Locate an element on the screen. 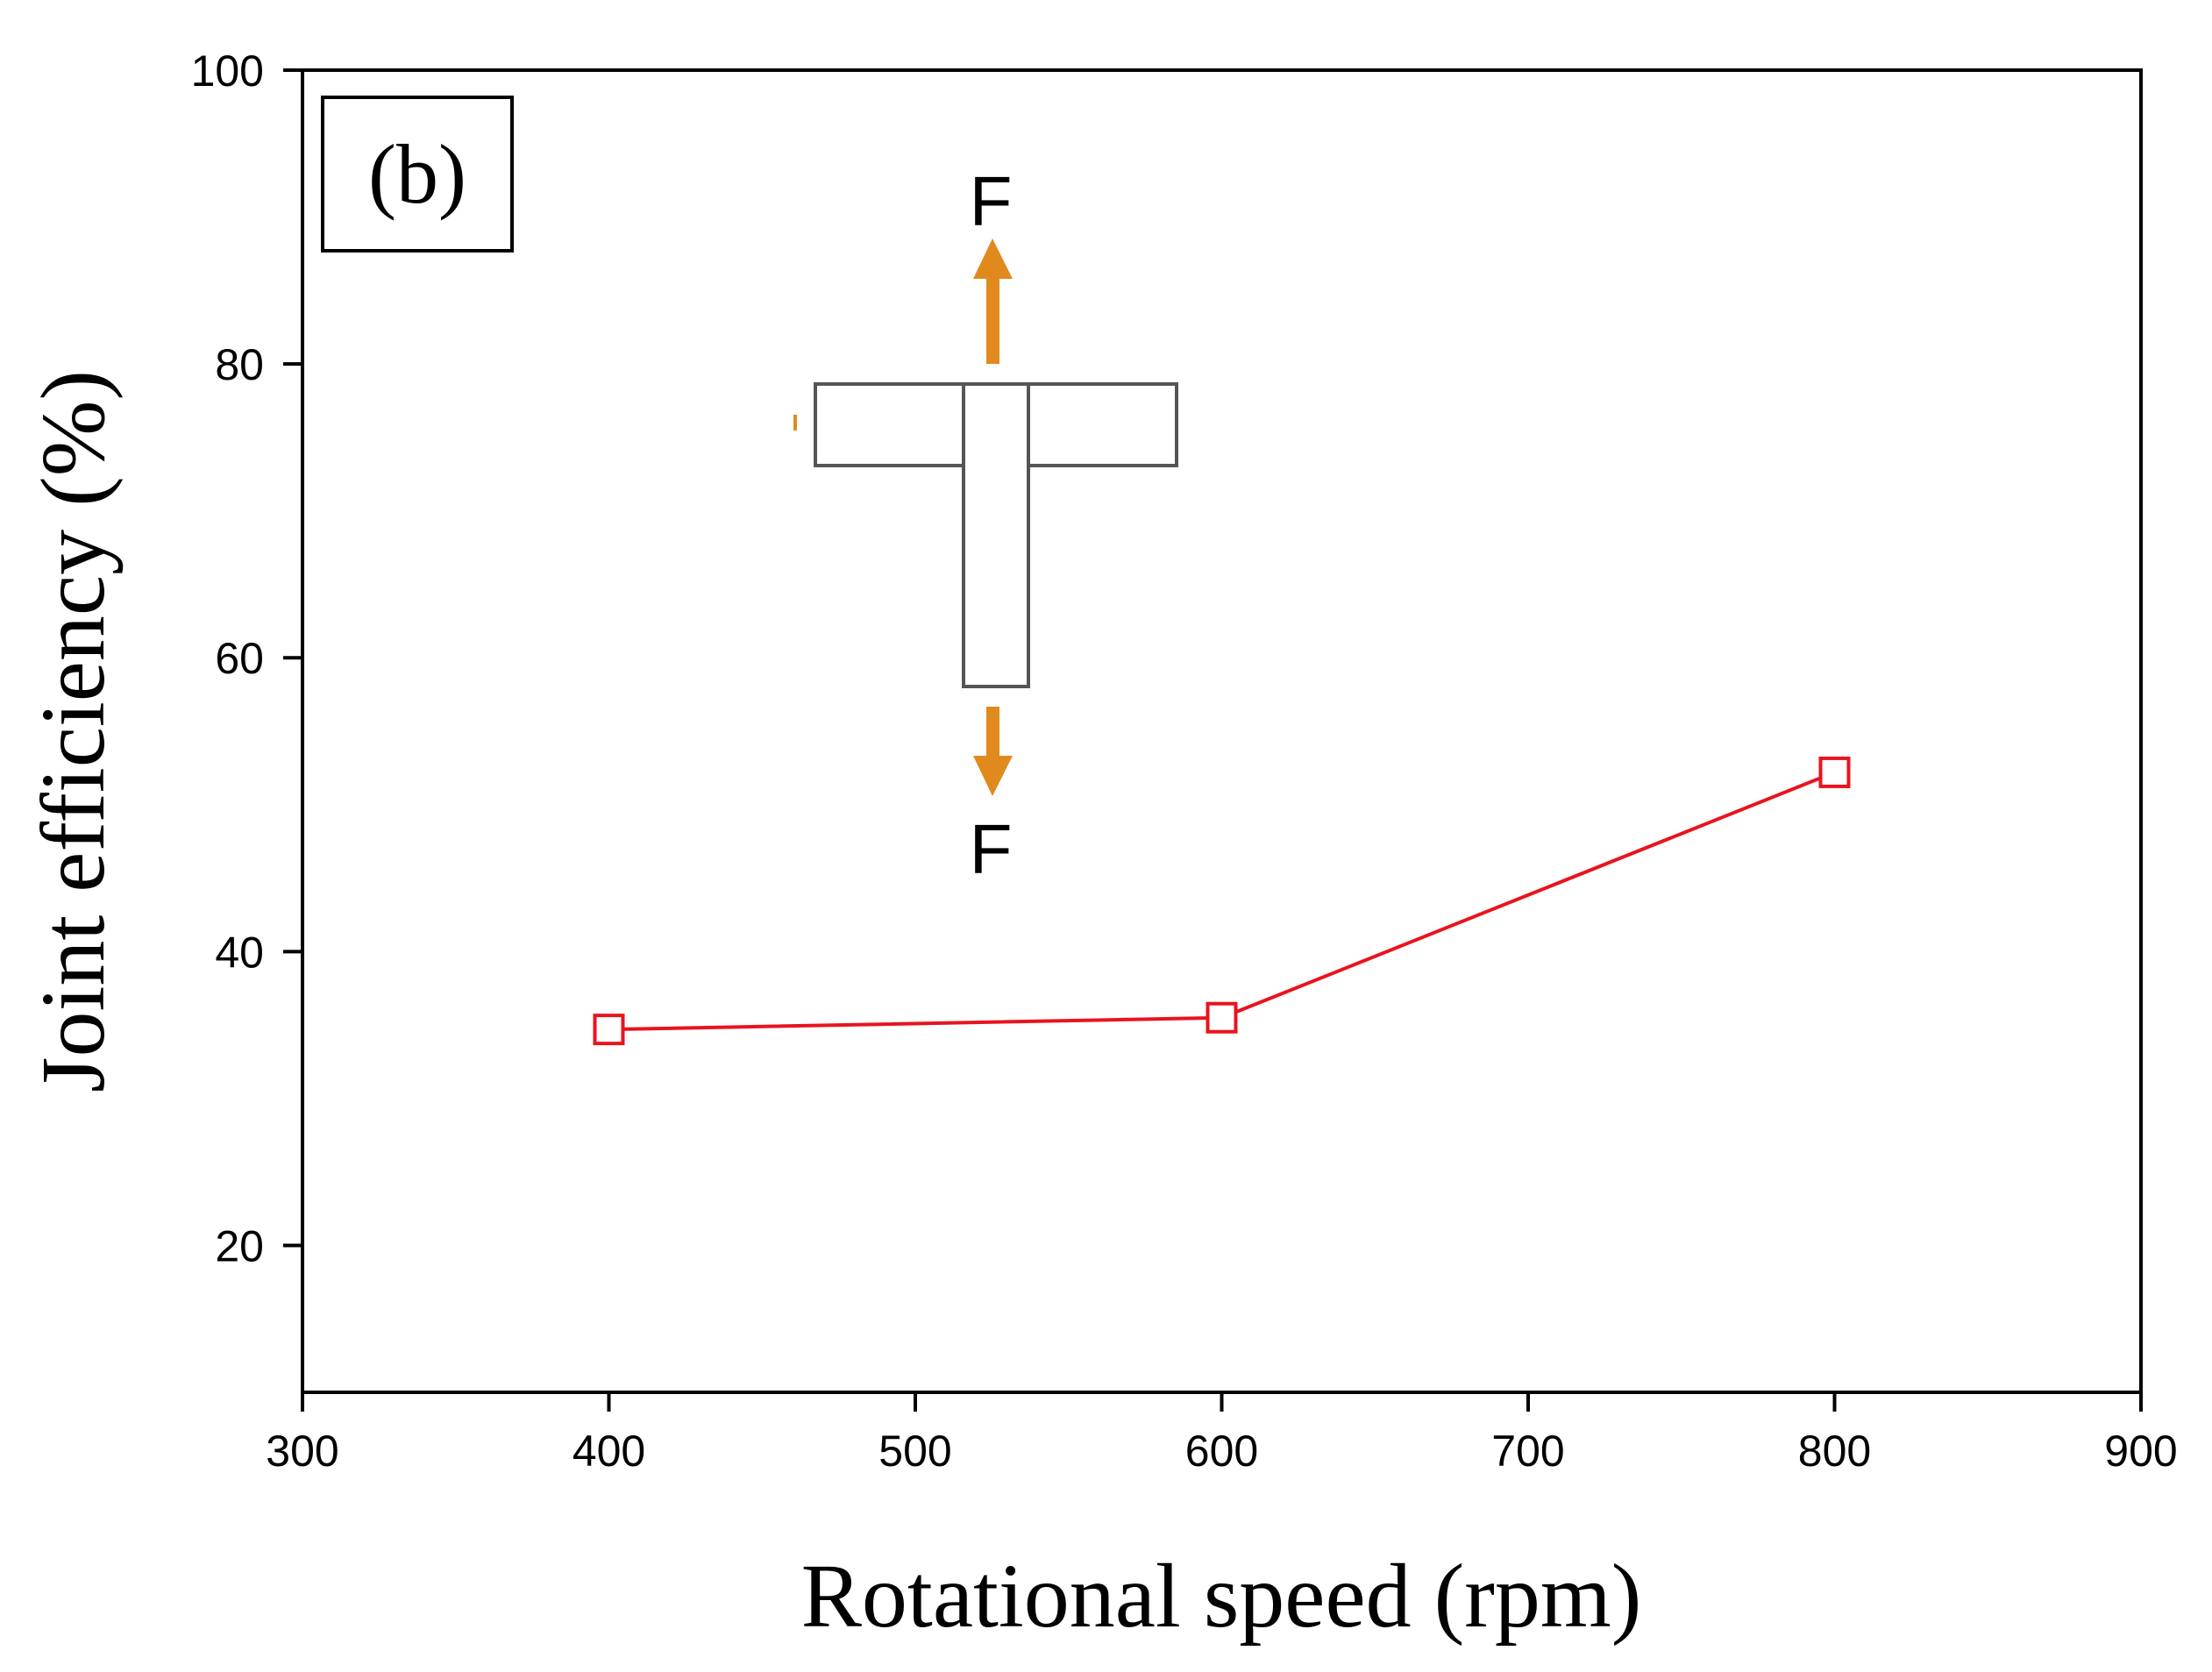 This screenshot has height=1672, width=2212. x-tick-label: 900 is located at coordinates (2140, 1451).